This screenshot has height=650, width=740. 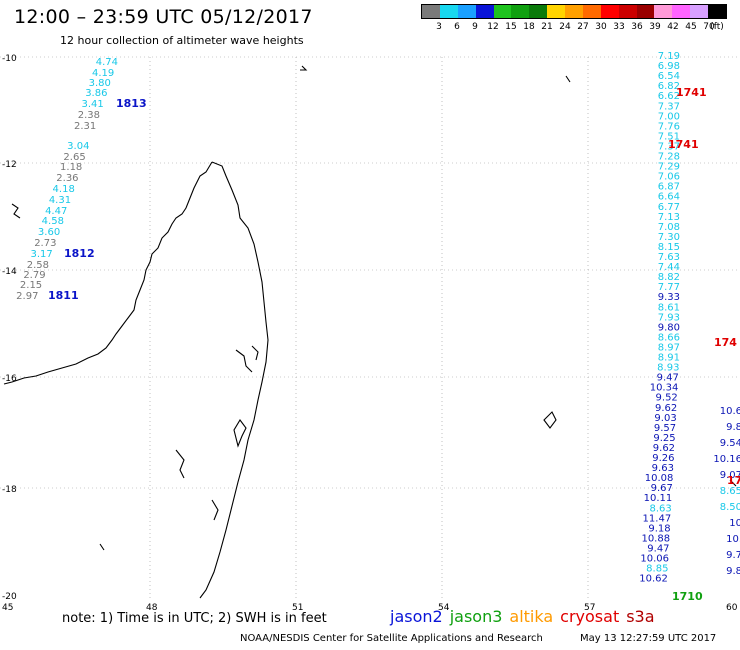 What do you see at coordinates (590, 616) in the screenshot?
I see `legend-item-cryosat: cryosat` at bounding box center [590, 616].